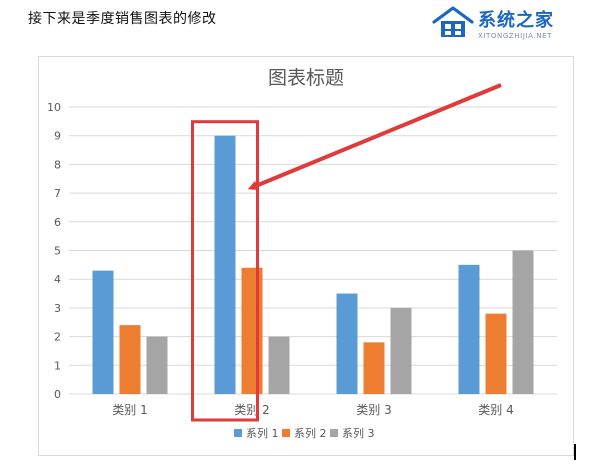 The height and width of the screenshot is (476, 592). I want to click on legend-label: 系列 3, so click(358, 433).